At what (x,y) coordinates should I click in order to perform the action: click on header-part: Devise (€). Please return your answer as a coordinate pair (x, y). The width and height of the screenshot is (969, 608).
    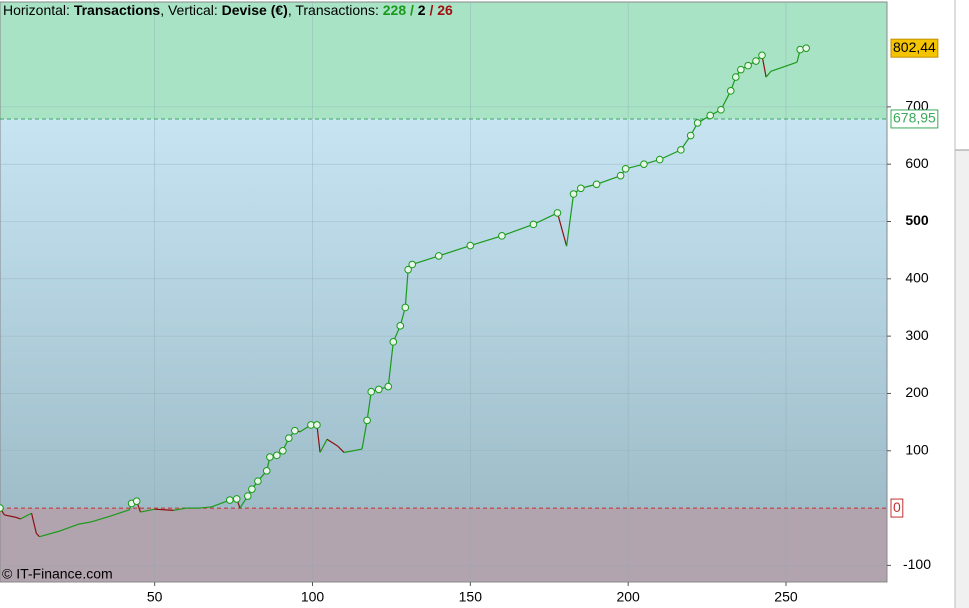
    Looking at the image, I should click on (255, 10).